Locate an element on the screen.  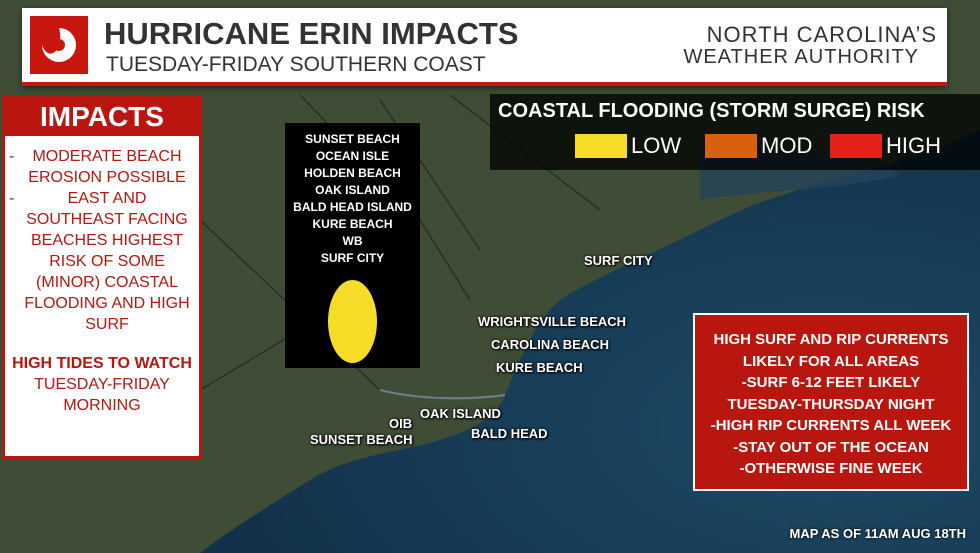
map-label: BALD HEAD is located at coordinates (509, 433).